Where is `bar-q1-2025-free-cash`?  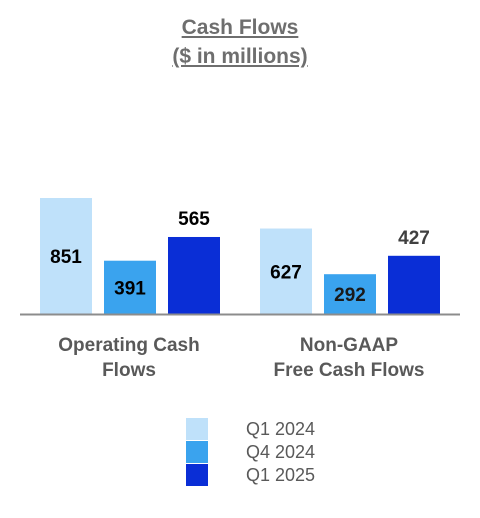
bar-q1-2025-free-cash is located at coordinates (414, 284).